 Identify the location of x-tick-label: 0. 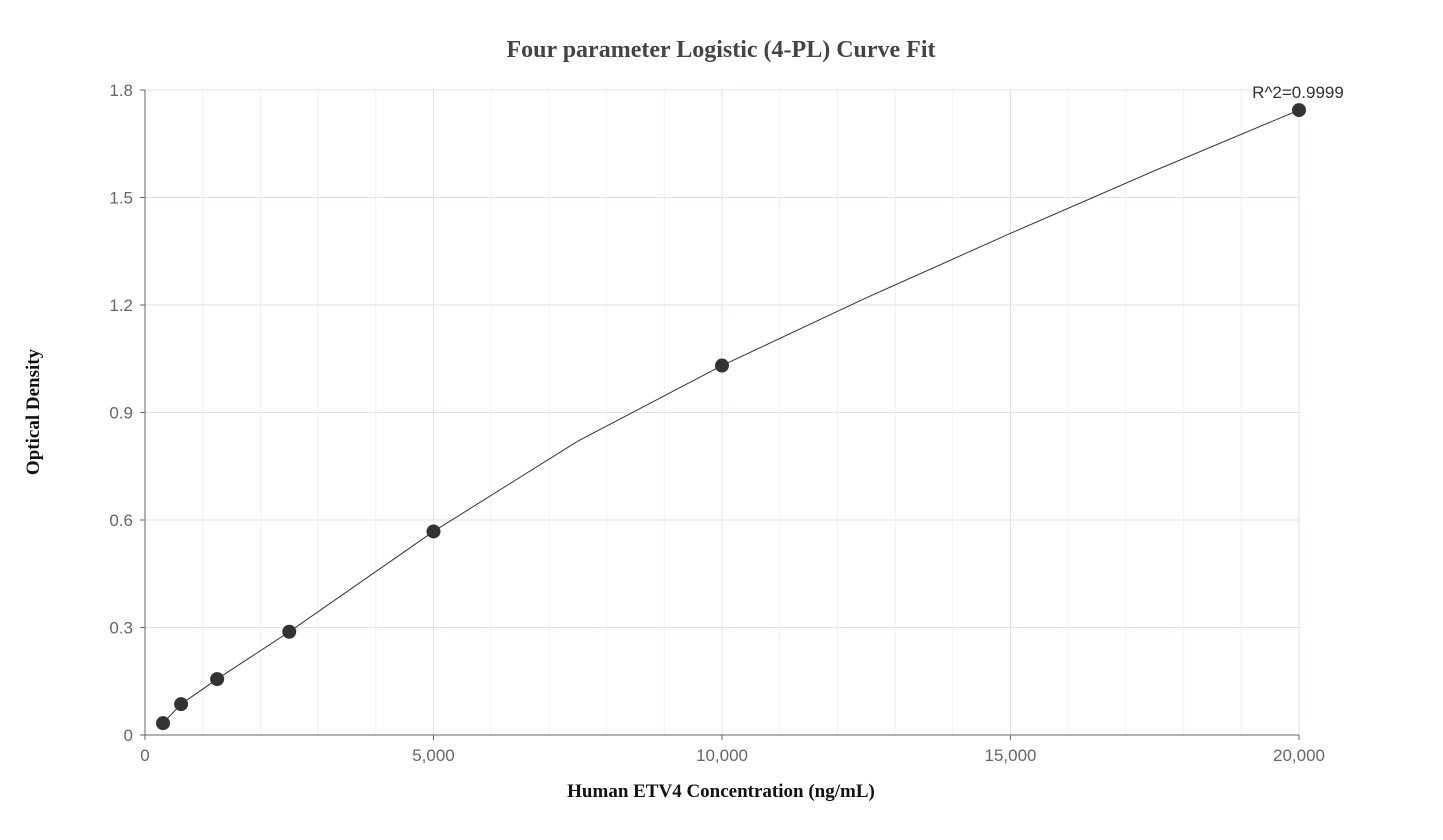
(144, 755).